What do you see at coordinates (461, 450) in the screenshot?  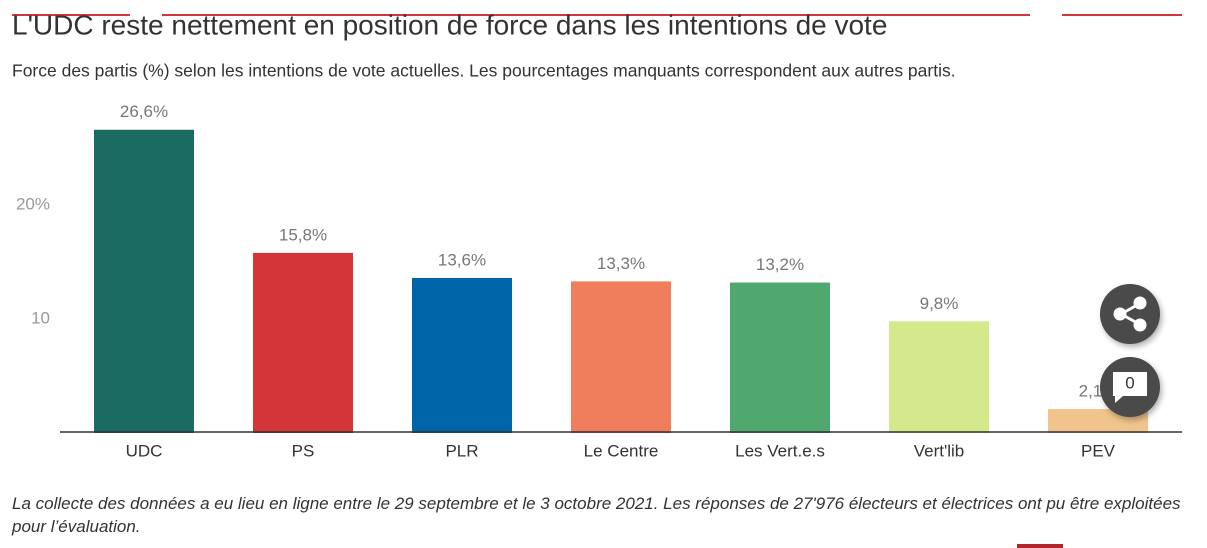 I see `x-tick-label: PLR` at bounding box center [461, 450].